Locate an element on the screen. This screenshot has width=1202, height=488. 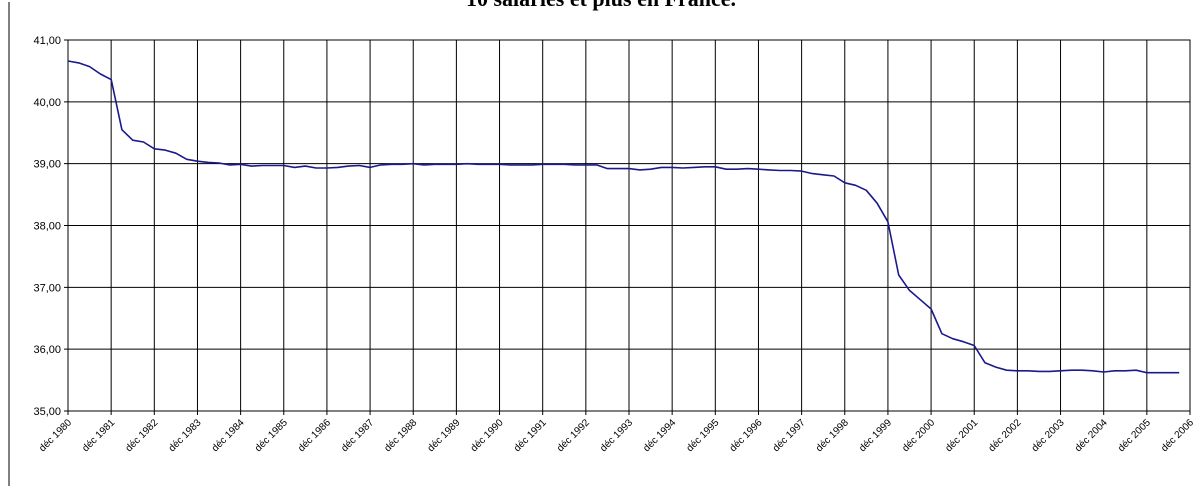
y-axis: 35,00 36,00 37,00 38,00 39,00 40,00 41,00 is located at coordinates (47, 226).